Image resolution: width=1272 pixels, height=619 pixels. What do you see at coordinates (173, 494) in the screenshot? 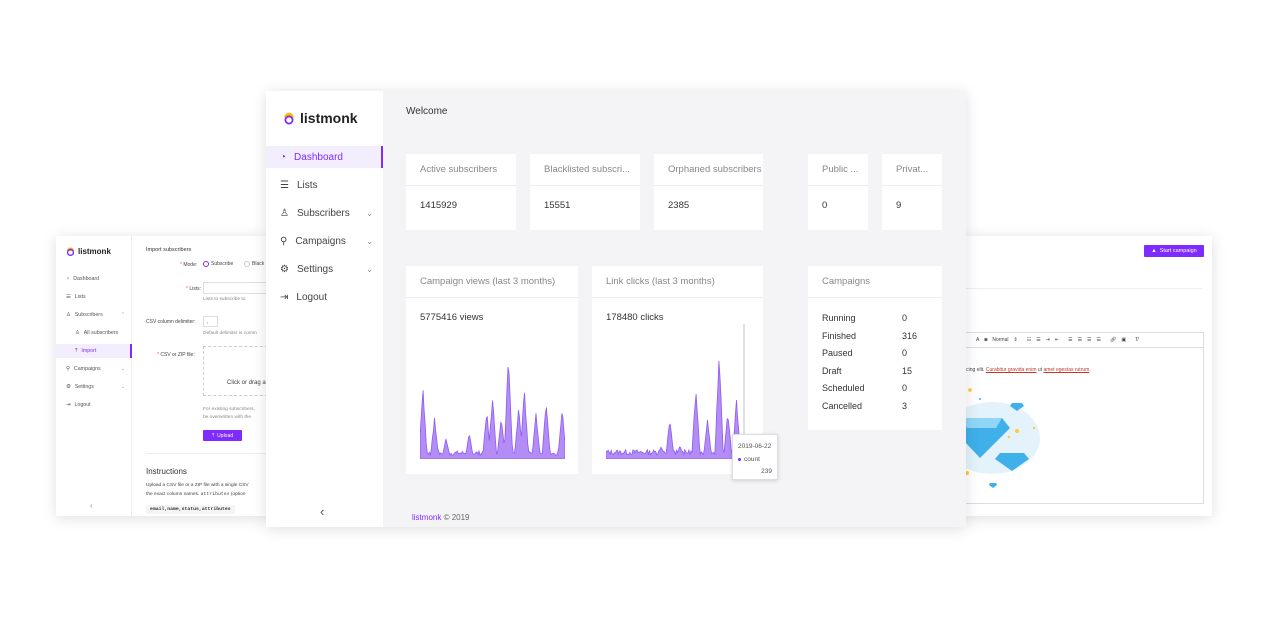
I see `instructions-text: the exact column names.` at bounding box center [173, 494].